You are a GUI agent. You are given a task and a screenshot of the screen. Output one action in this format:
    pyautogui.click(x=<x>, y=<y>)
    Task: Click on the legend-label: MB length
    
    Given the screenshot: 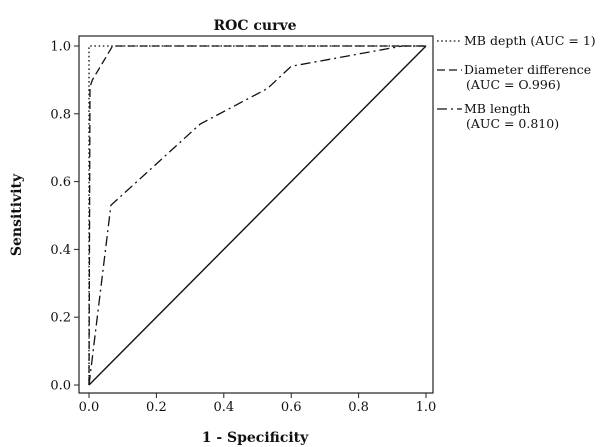 What is the action you would take?
    pyautogui.click(x=497, y=108)
    